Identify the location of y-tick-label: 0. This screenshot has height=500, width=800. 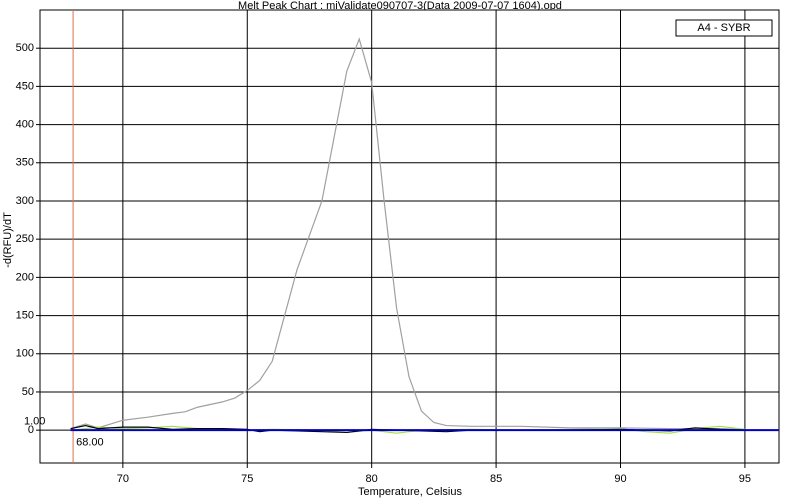
(31, 430).